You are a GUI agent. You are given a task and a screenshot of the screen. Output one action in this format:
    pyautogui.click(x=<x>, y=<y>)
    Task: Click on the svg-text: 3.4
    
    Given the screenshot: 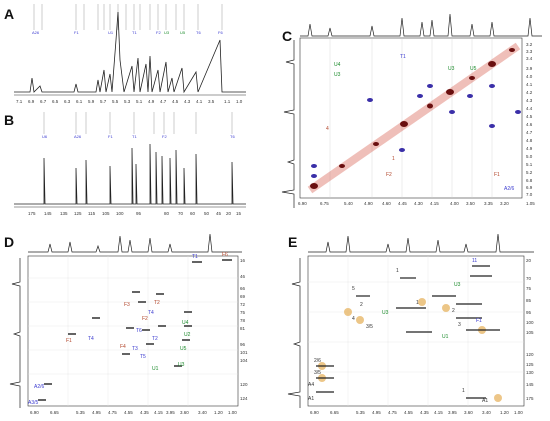 What is the action you would take?
    pyautogui.click(x=529, y=58)
    